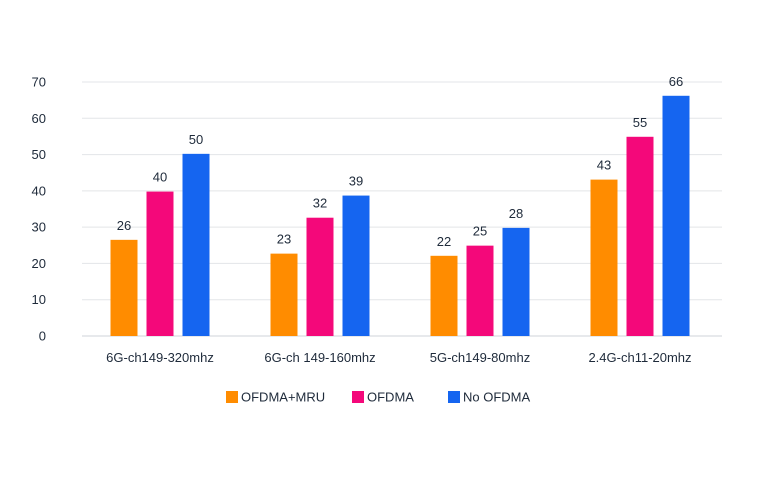  I want to click on data-label: 55, so click(640, 122).